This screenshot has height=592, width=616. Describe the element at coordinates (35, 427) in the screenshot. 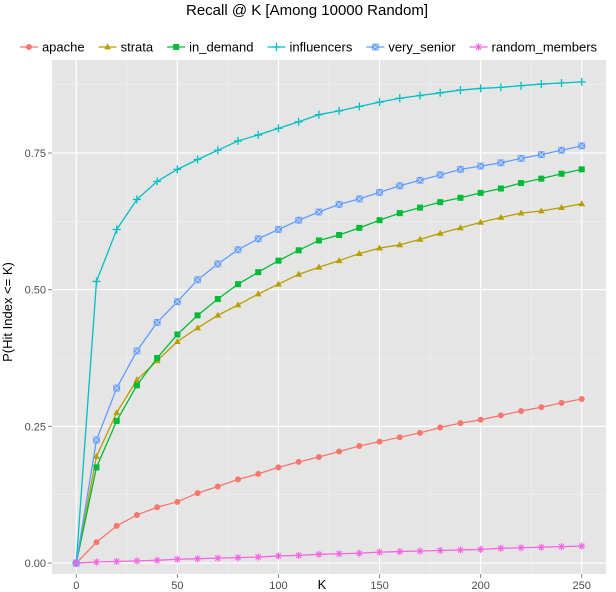

I see `y-tick-label: 0.25` at that location.